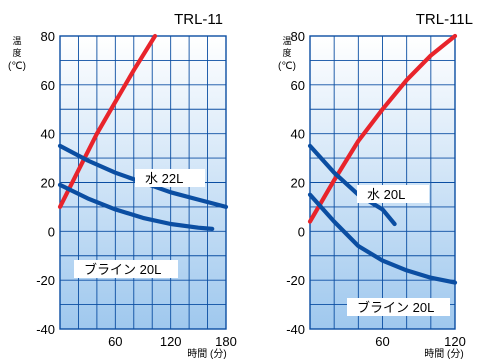 This screenshot has height=360, width=487. What do you see at coordinates (386, 194) in the screenshot?
I see `annotation-label: 水 20L` at bounding box center [386, 194].